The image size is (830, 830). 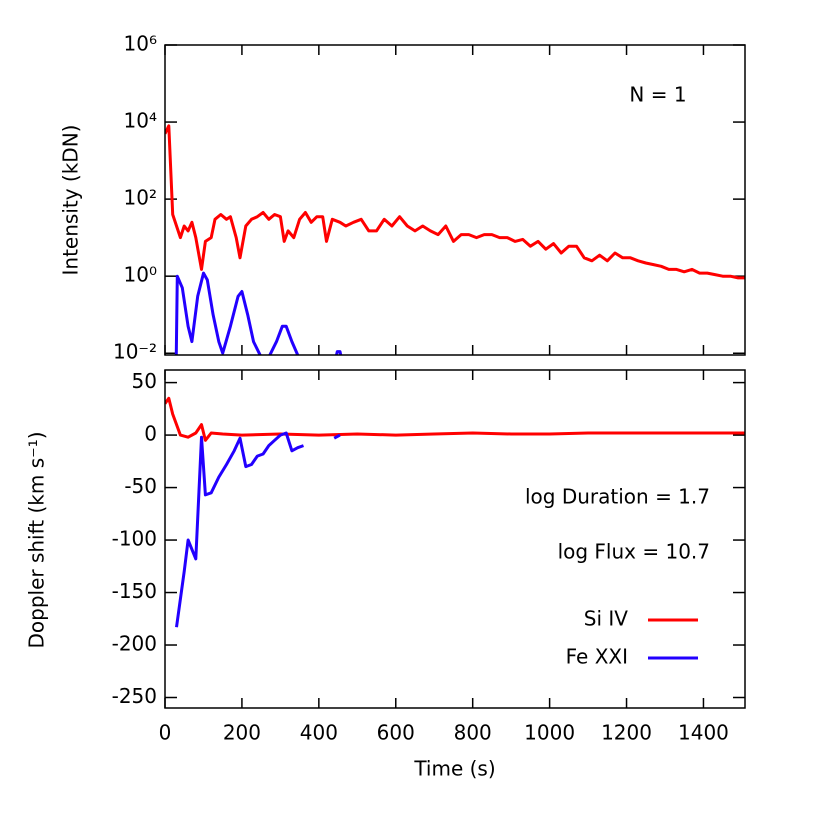 I want to click on y-tick-label: 10², so click(x=140, y=198).